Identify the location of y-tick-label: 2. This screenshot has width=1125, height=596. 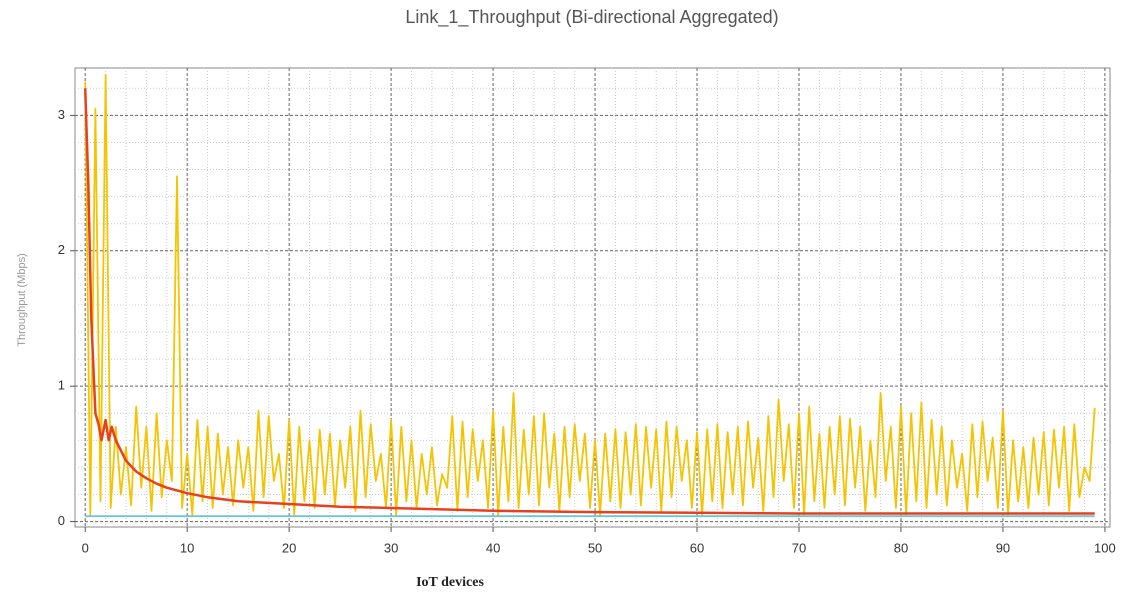
(61, 249).